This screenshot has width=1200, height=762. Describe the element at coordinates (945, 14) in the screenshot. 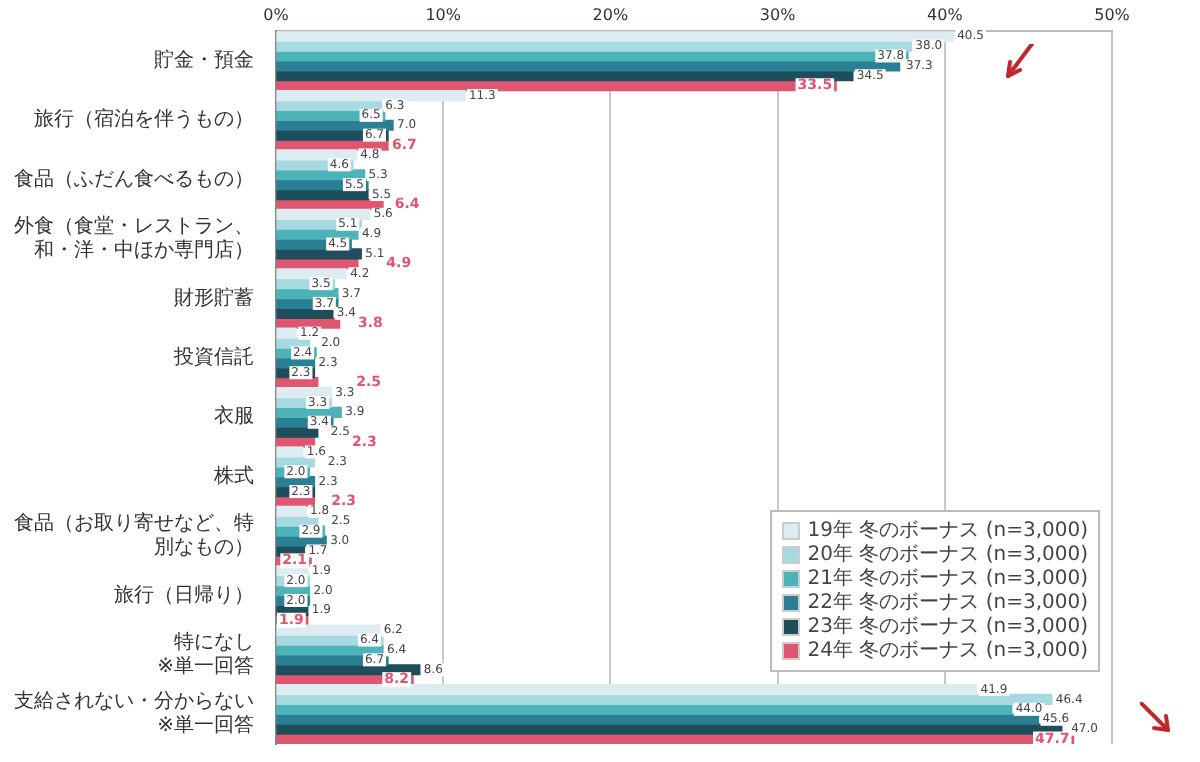

I see `x-tick-label: 40%` at that location.